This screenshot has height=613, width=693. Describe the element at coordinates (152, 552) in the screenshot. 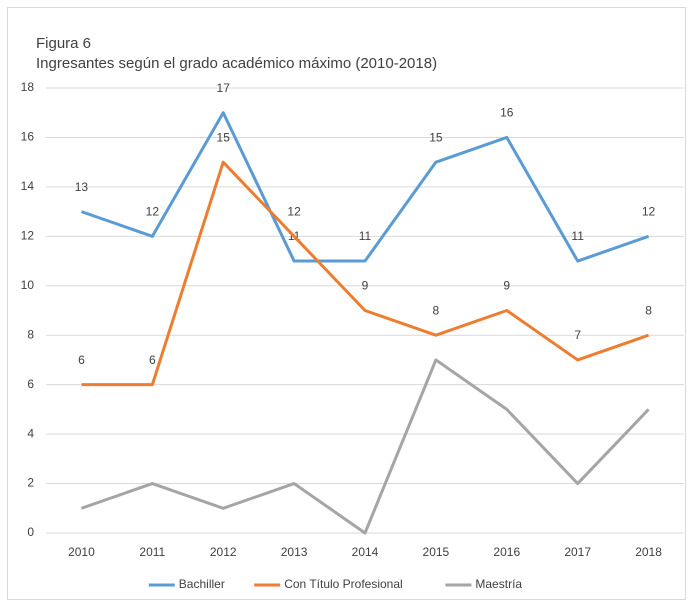

I see `x-tick-label: 2011` at that location.